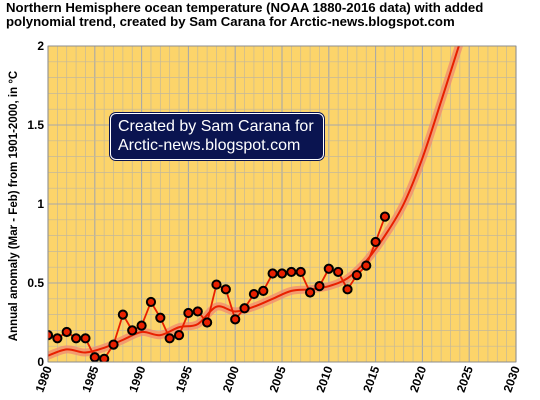 The image size is (540, 400). Describe the element at coordinates (35, 283) in the screenshot. I see `y-tick-label: 0.5` at that location.